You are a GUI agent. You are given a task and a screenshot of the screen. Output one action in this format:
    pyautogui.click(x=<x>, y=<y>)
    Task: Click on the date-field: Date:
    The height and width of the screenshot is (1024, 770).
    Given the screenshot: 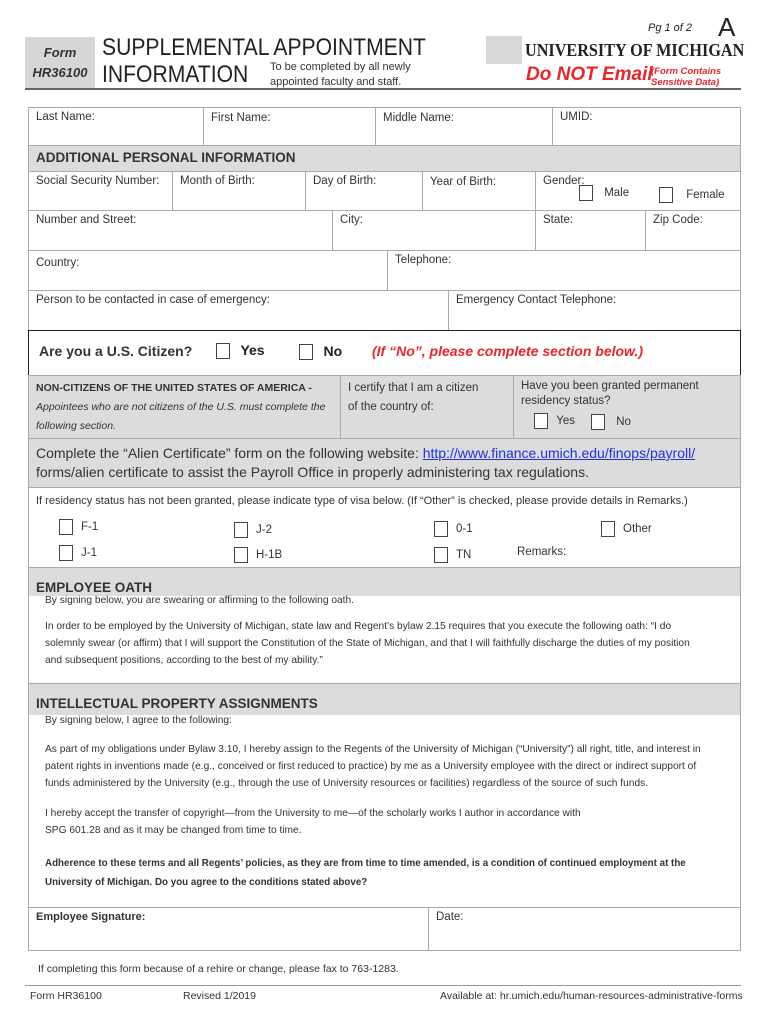 What is the action you would take?
    pyautogui.click(x=584, y=929)
    